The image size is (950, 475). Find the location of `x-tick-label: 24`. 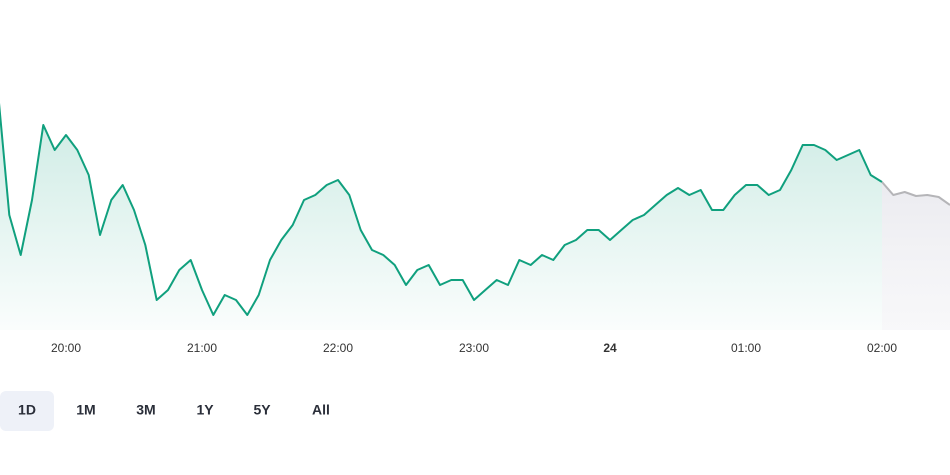

x-tick-label: 24 is located at coordinates (610, 348).